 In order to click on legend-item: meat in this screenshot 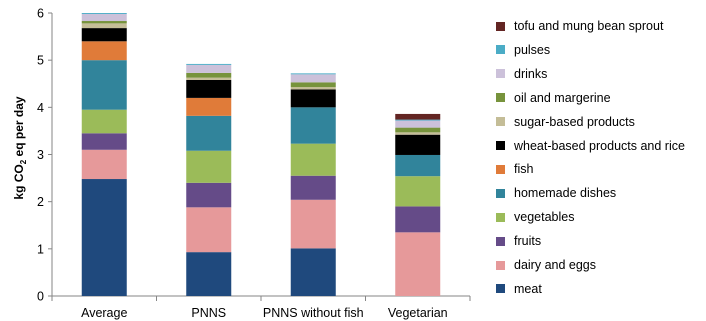, I will do `click(519, 289)`.